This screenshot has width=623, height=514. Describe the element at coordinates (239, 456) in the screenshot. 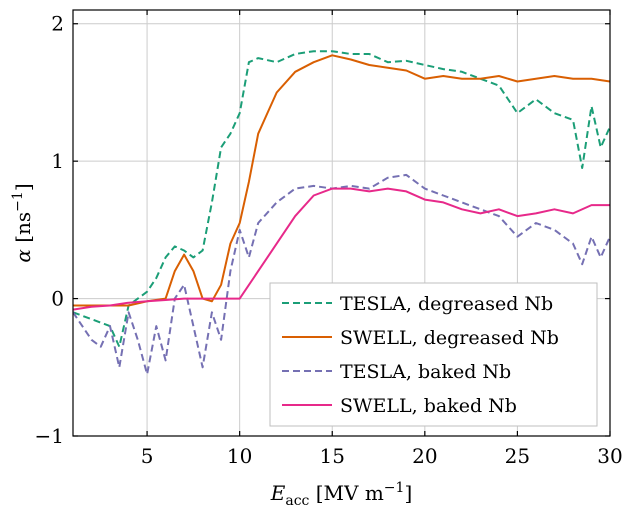

I see `x-tick-label: 10` at that location.